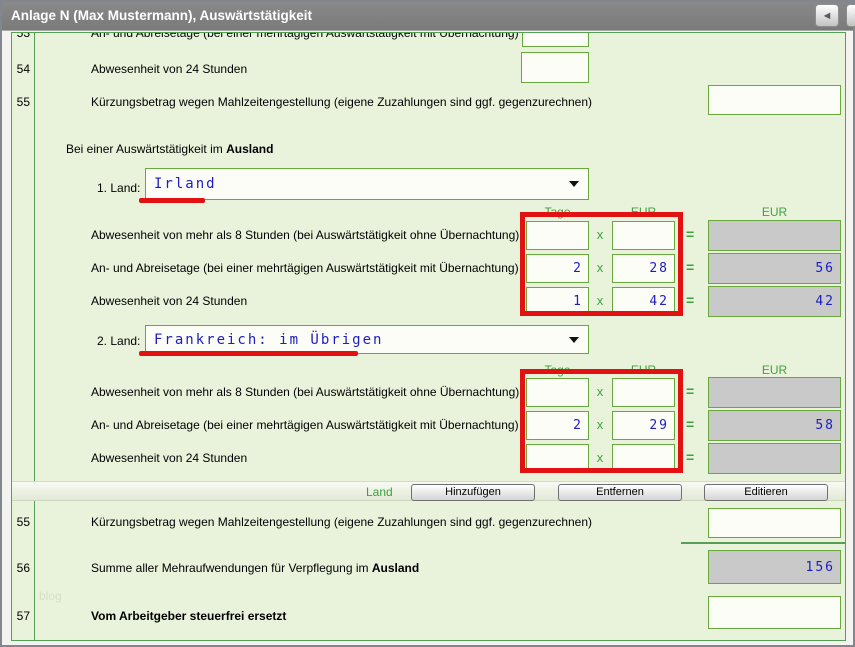  Describe the element at coordinates (854, 16) in the screenshot. I see `forward-arrow-icon: ◄` at that location.